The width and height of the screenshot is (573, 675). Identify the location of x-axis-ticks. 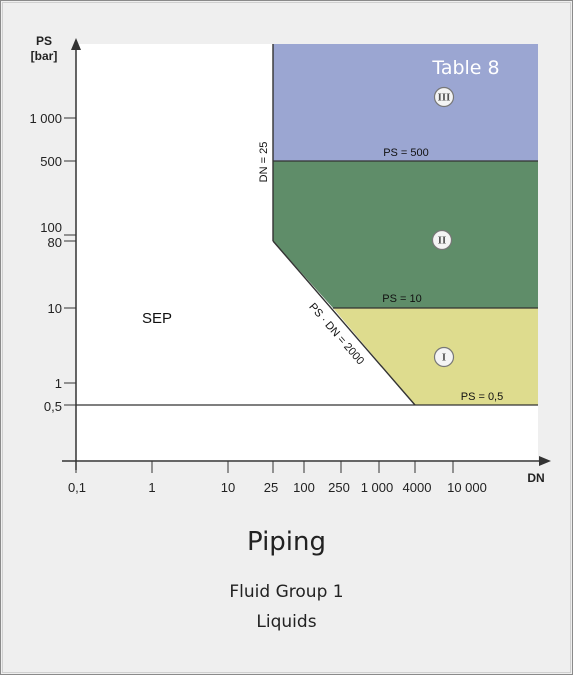
(264, 467).